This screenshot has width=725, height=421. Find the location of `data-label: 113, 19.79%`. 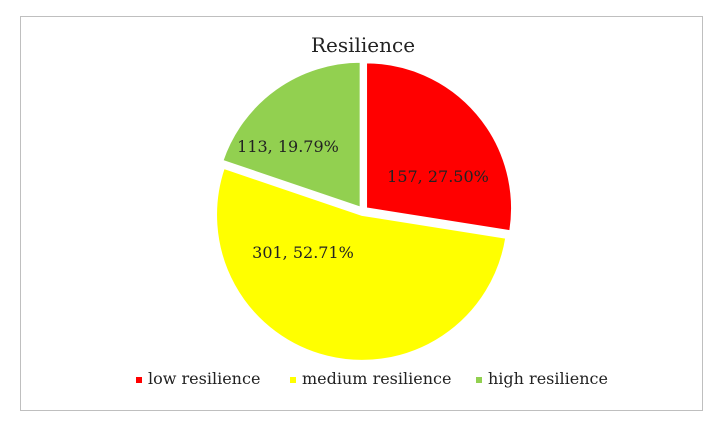

data-label: 113, 19.79% is located at coordinates (288, 146).